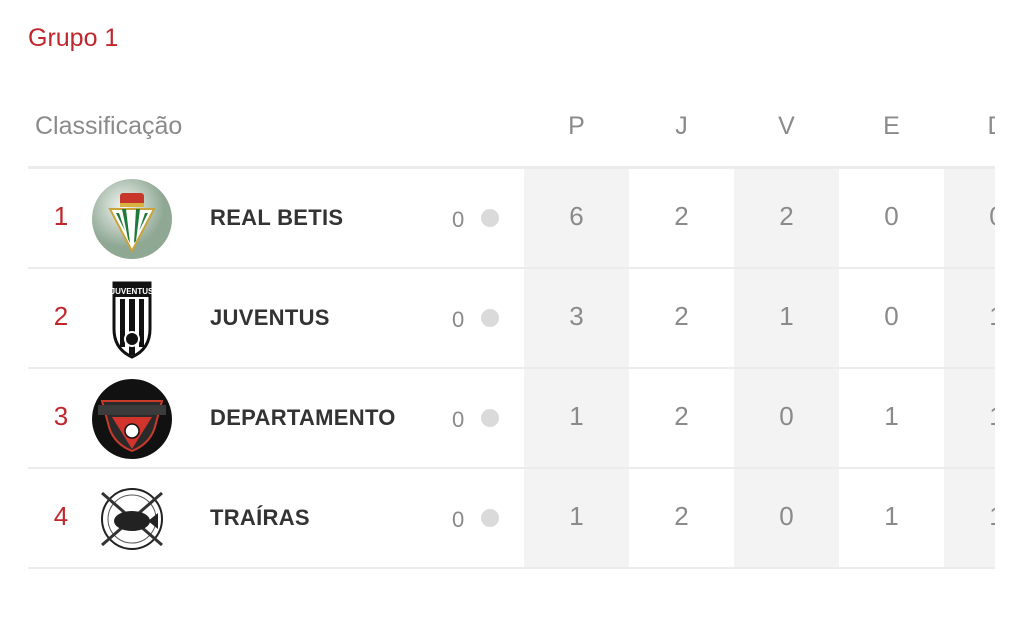 The height and width of the screenshot is (638, 1024). I want to click on group-title: Grupo 1, so click(73, 38).